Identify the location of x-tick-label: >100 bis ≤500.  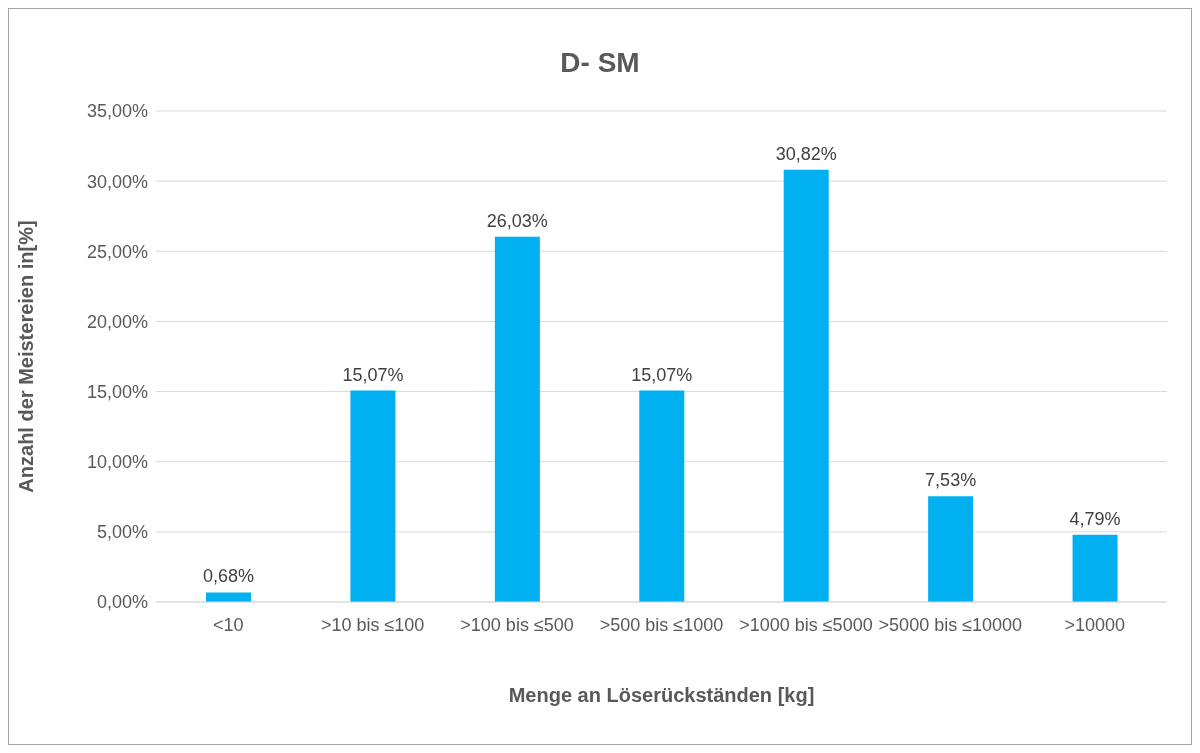
(517, 624).